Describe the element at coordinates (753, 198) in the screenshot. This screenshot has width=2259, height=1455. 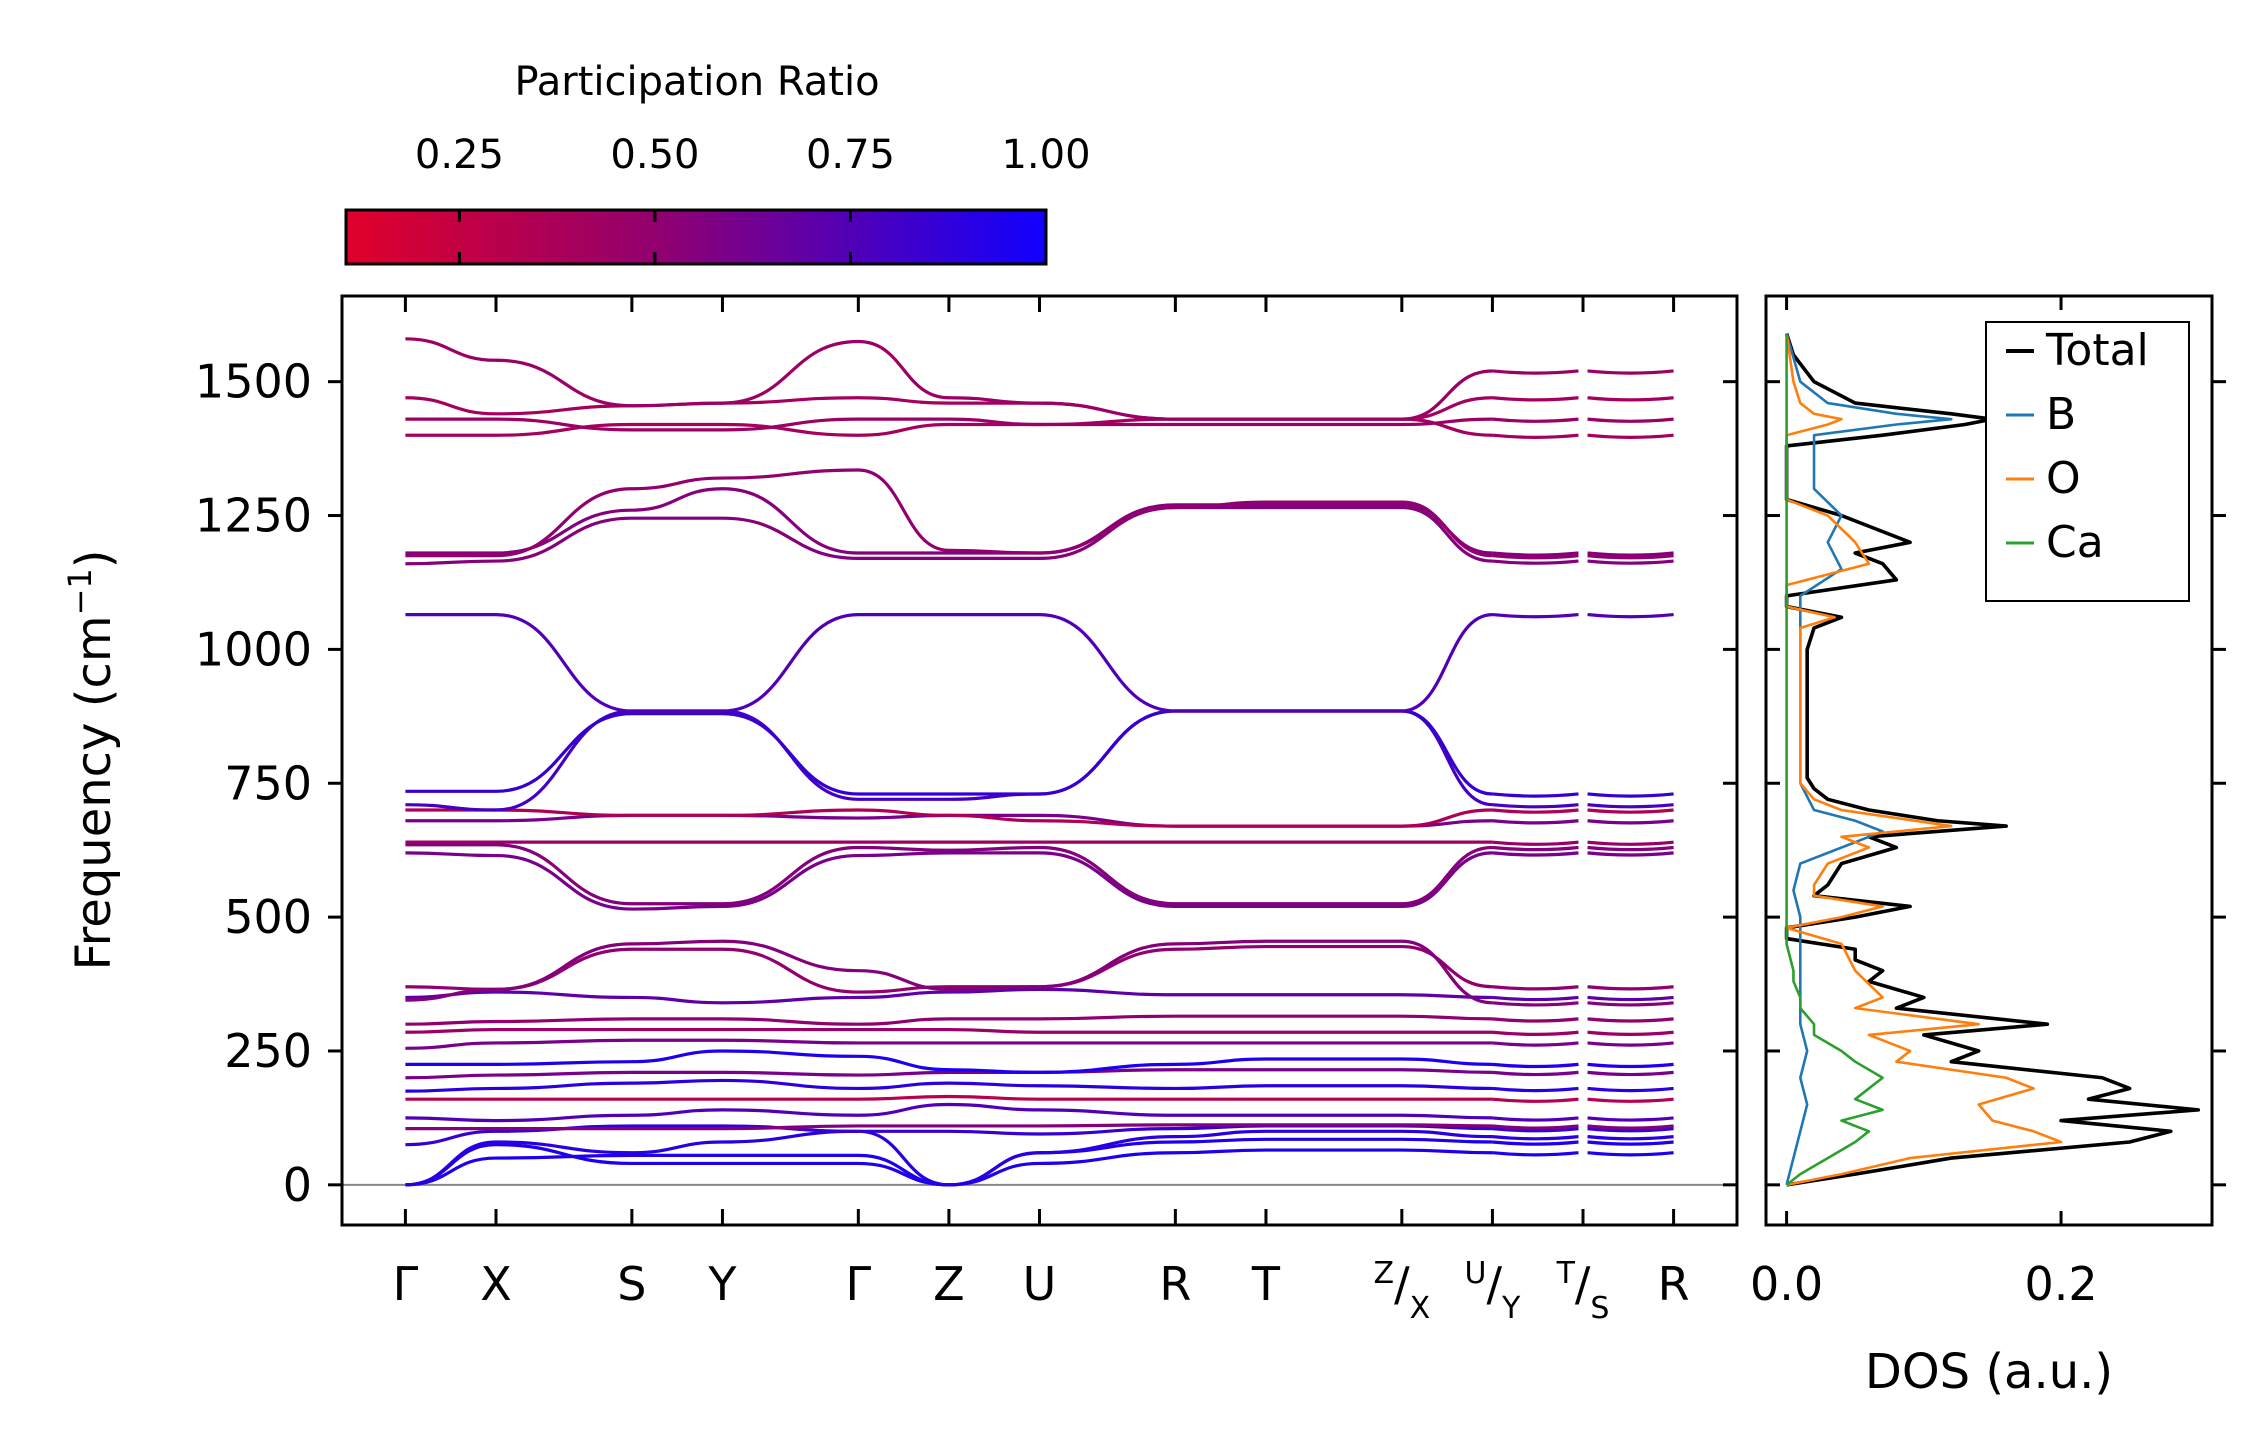
I see `colorbar-ticks: 0.25 0.50 0.75 1.00` at that location.